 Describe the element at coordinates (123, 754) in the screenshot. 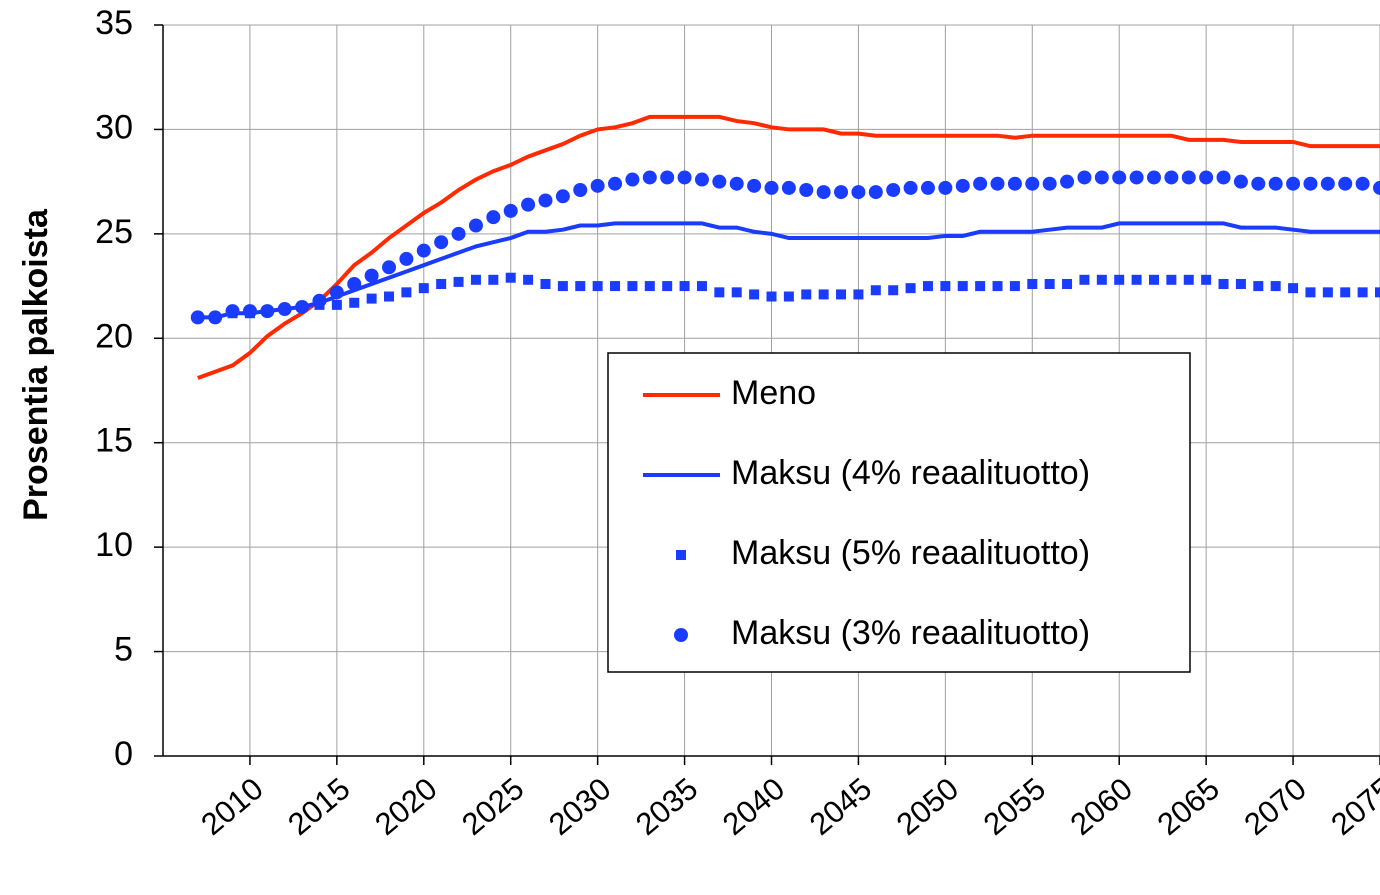

I see `y-tick-label: 0` at that location.